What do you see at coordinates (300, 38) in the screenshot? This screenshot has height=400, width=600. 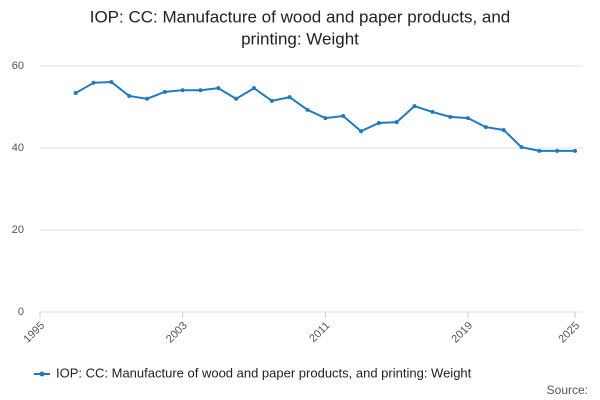 I see `chart-title: printing: Weight` at bounding box center [300, 38].